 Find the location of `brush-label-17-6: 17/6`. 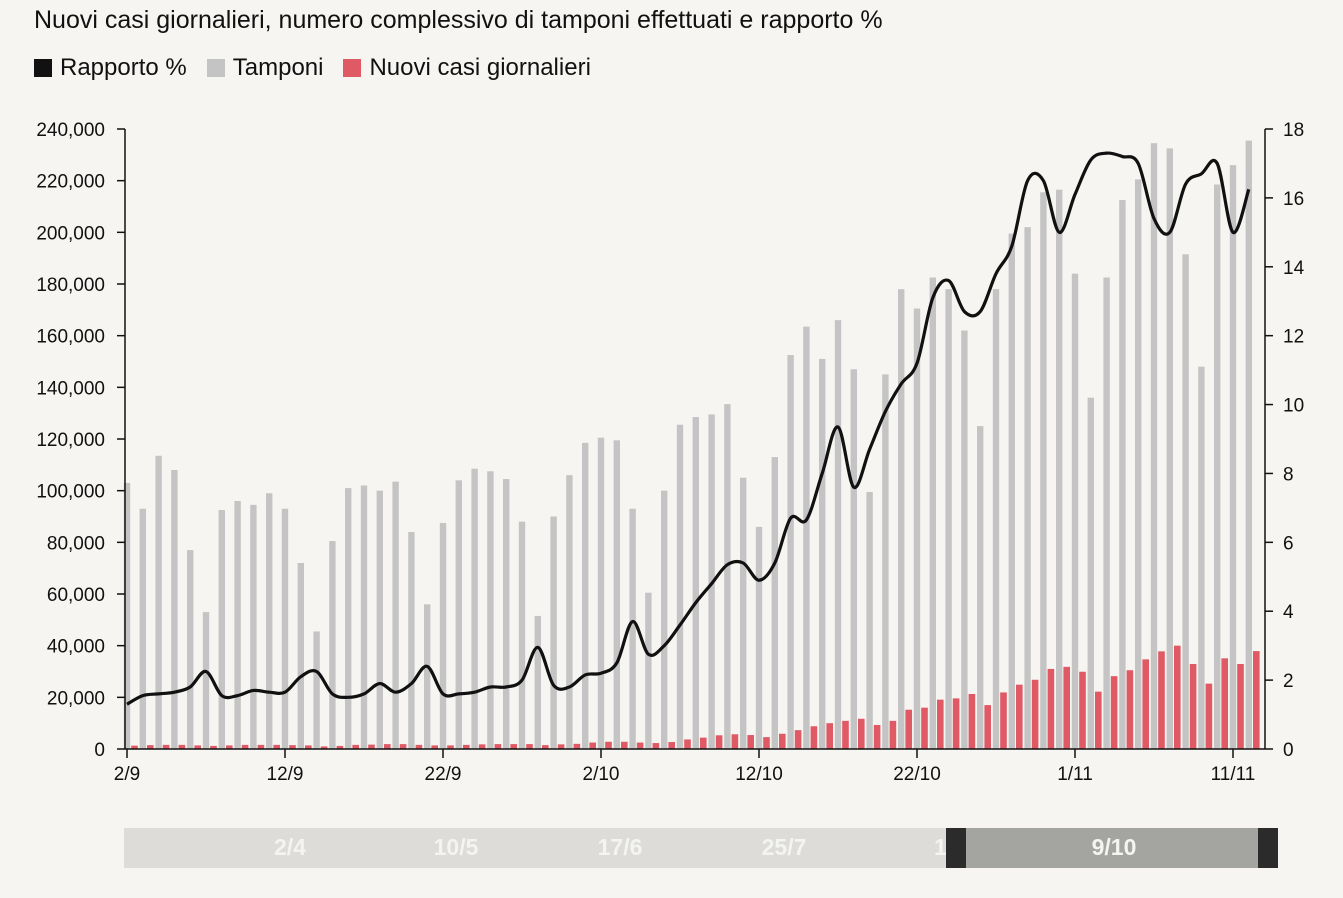

brush-label-17-6: 17/6 is located at coordinates (620, 847).